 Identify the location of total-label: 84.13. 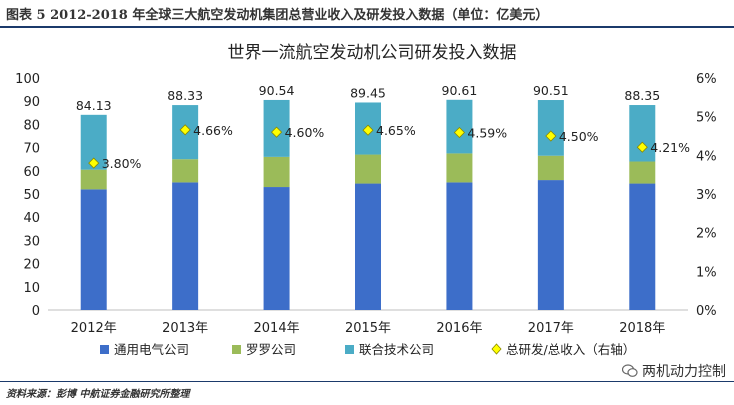
(94, 105).